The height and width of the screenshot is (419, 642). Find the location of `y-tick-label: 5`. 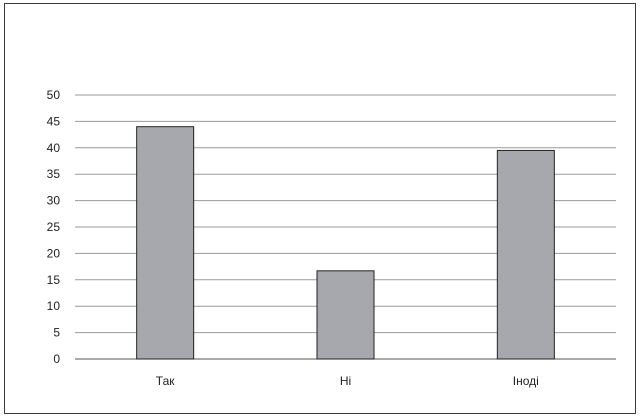

y-tick-label: 5 is located at coordinates (56, 333).